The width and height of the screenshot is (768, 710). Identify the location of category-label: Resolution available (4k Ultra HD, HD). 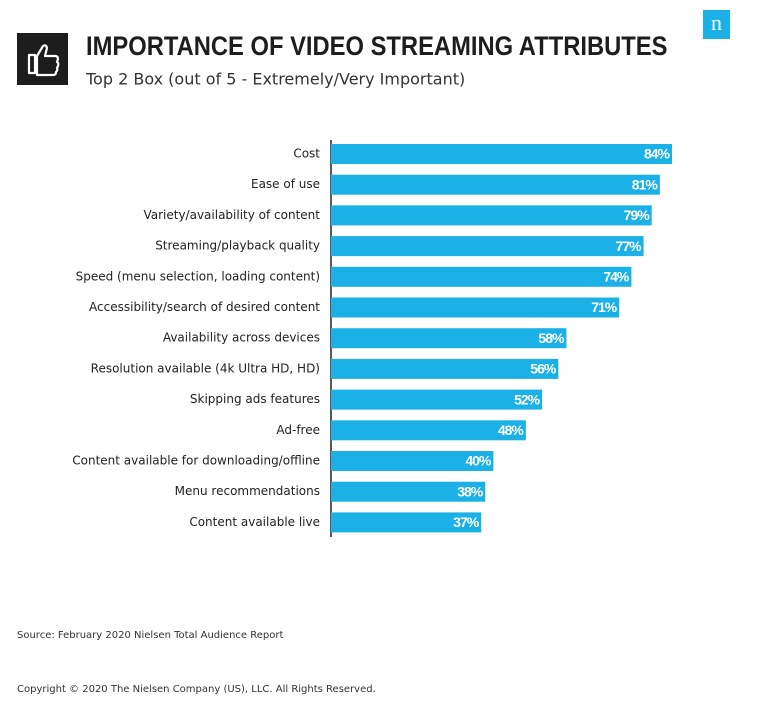
(205, 368).